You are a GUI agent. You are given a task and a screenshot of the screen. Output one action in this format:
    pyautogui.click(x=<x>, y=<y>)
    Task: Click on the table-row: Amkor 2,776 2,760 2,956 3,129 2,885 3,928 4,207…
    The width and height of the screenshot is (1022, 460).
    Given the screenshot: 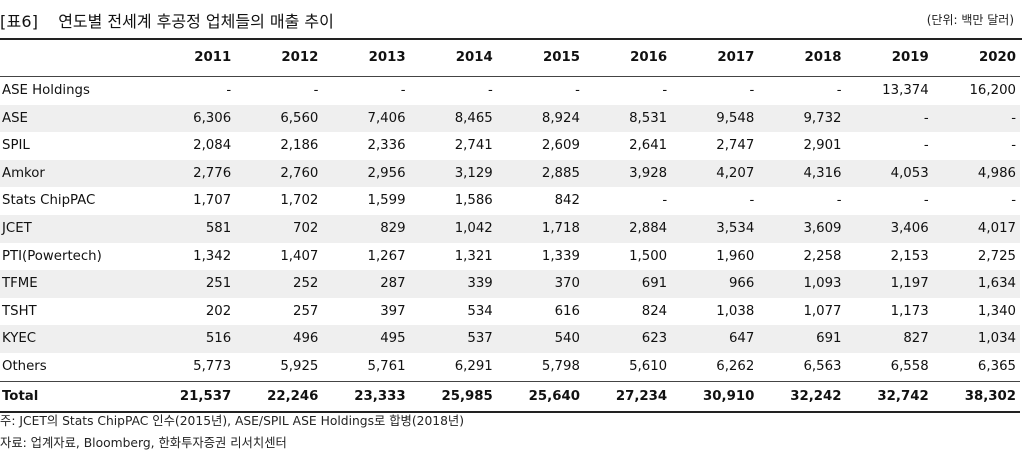 What is the action you would take?
    pyautogui.click(x=510, y=173)
    